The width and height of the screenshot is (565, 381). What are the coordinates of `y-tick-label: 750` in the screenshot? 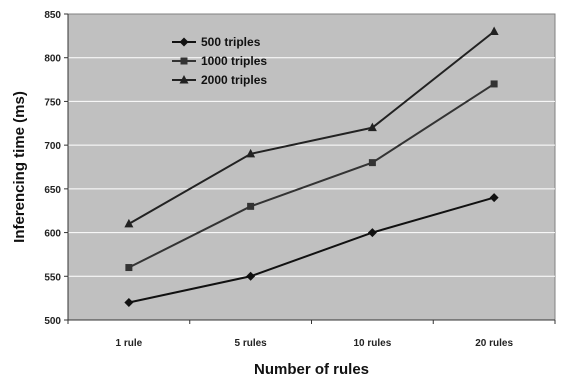 It's located at (52, 102).